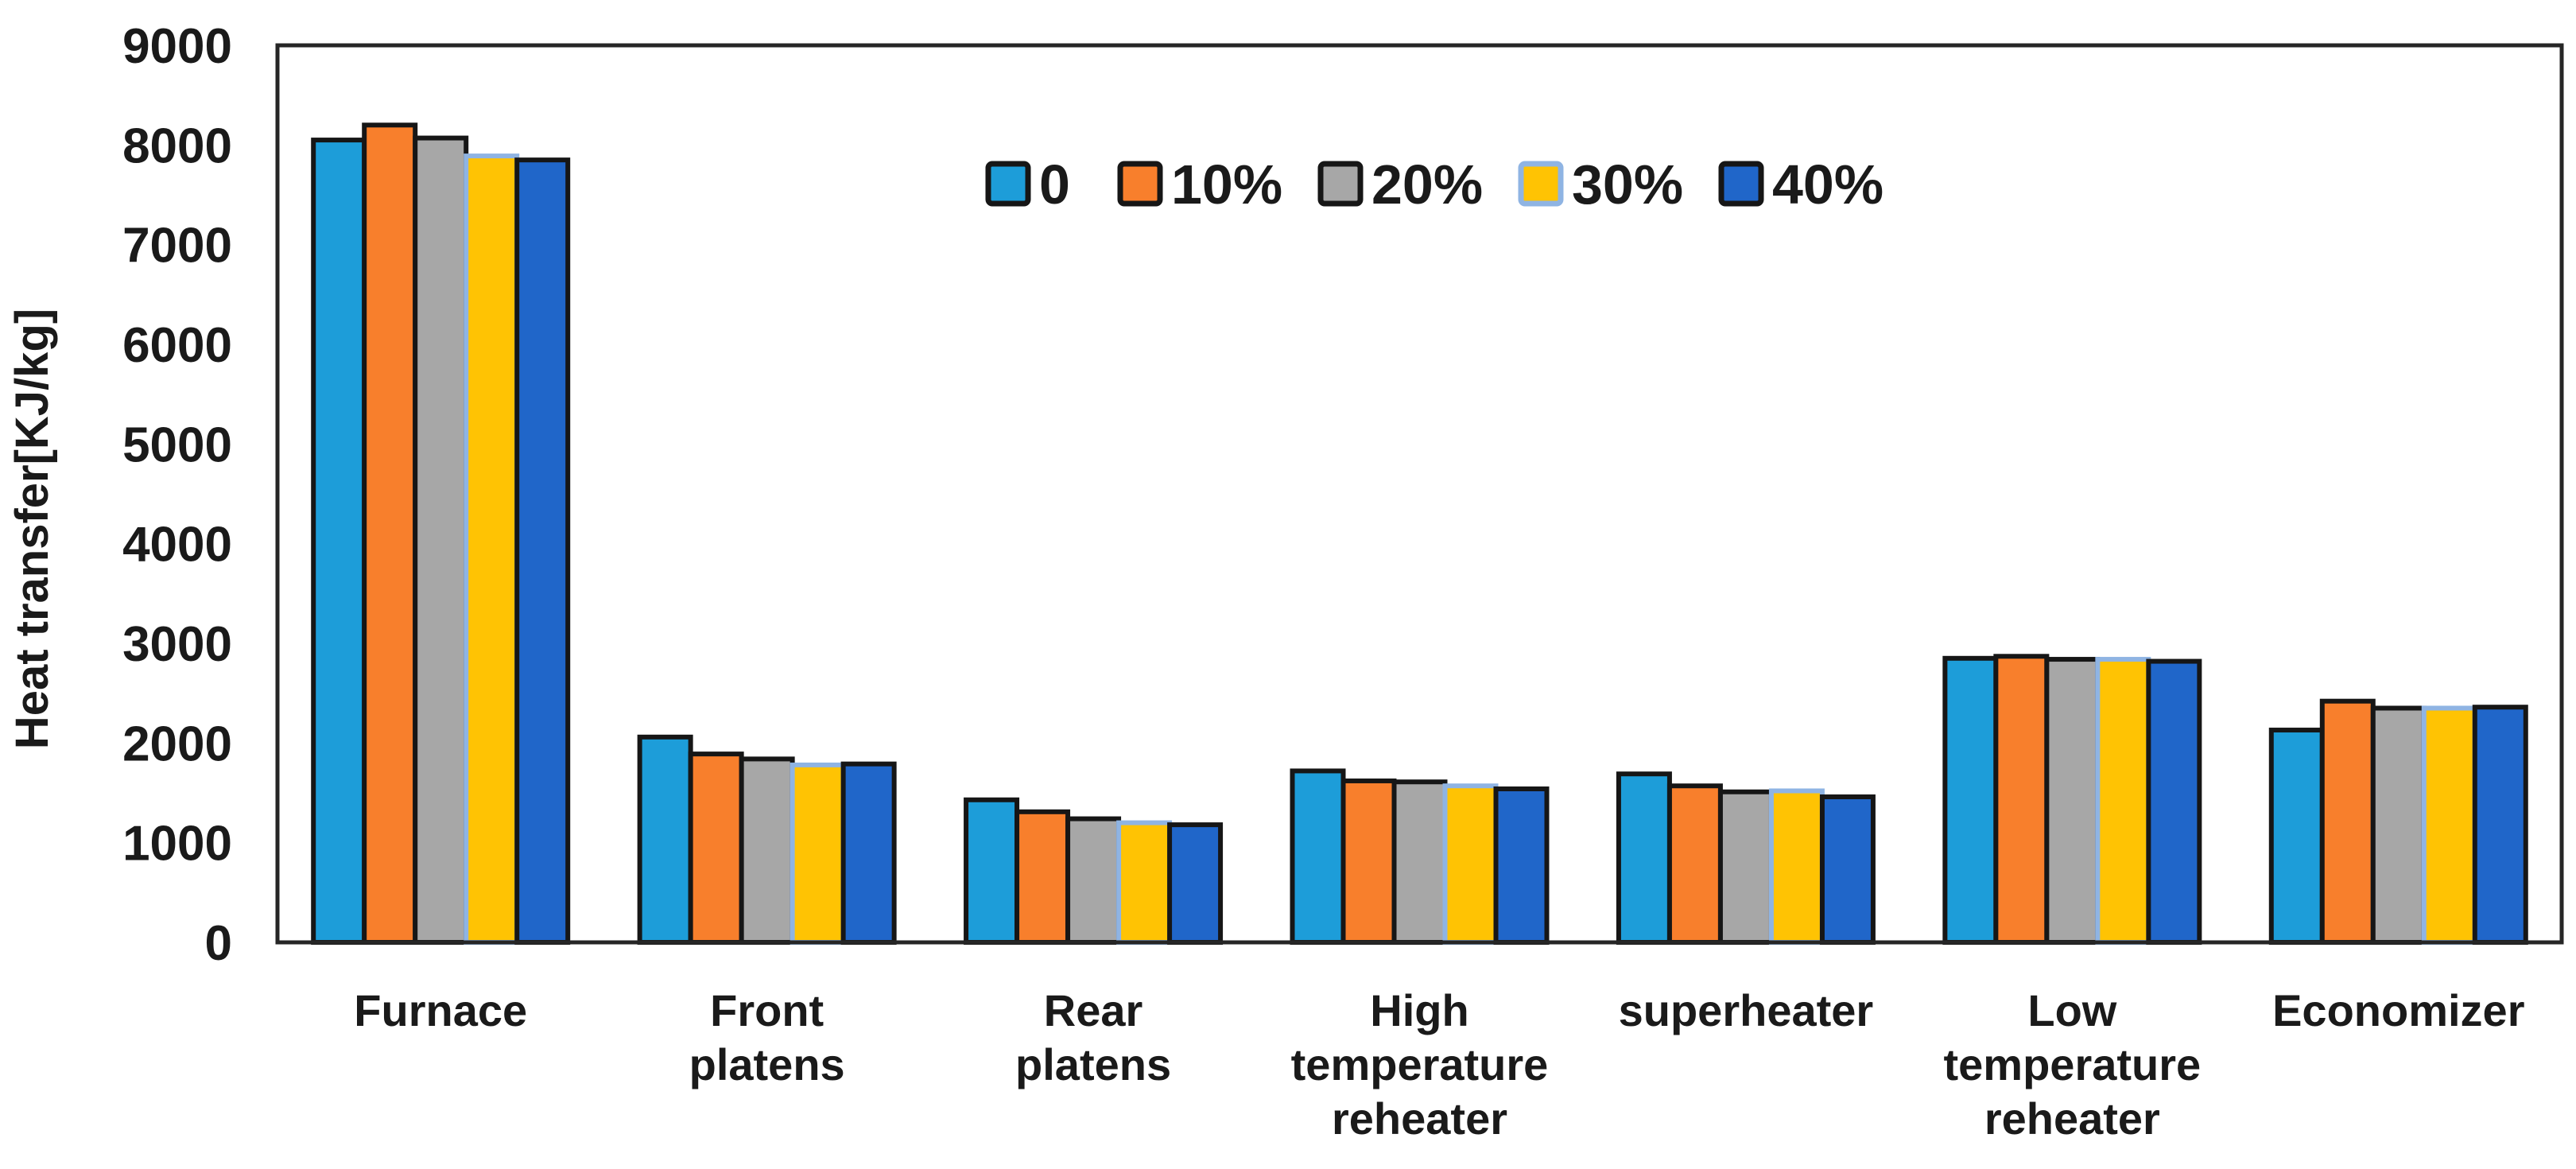 The width and height of the screenshot is (2576, 1169). Describe the element at coordinates (2347, 822) in the screenshot. I see `bar-10%-economizer` at that location.